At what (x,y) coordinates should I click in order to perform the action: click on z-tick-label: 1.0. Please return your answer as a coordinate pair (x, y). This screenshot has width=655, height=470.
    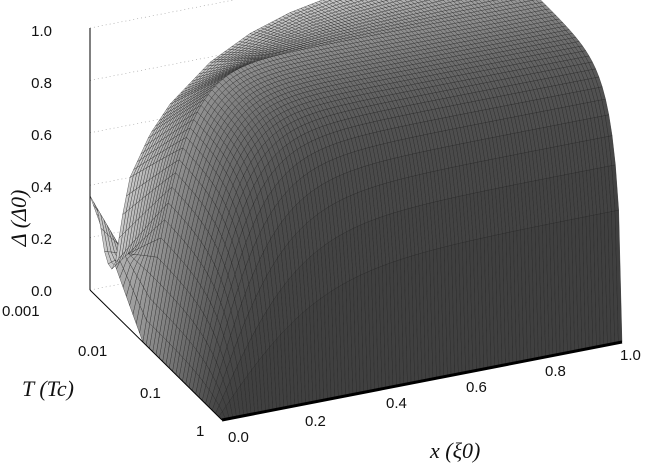
    Looking at the image, I should click on (41, 31).